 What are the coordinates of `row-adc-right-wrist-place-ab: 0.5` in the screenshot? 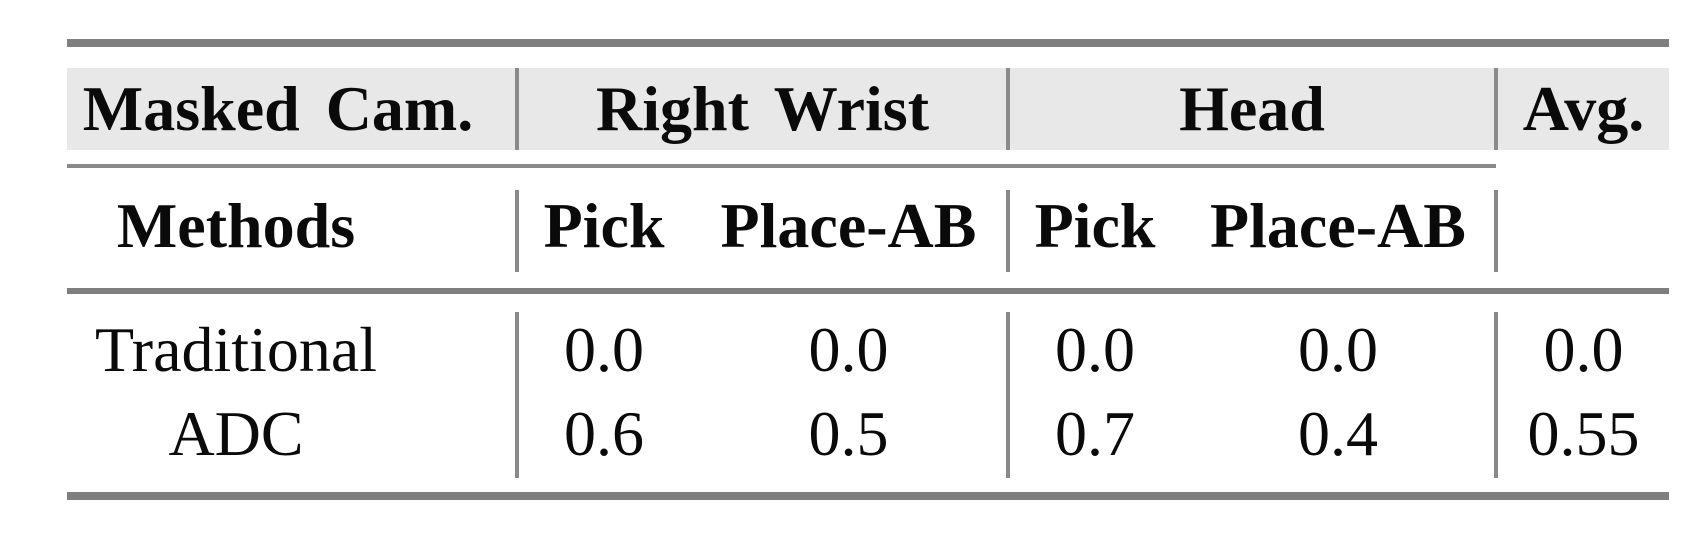 It's located at (848, 433).